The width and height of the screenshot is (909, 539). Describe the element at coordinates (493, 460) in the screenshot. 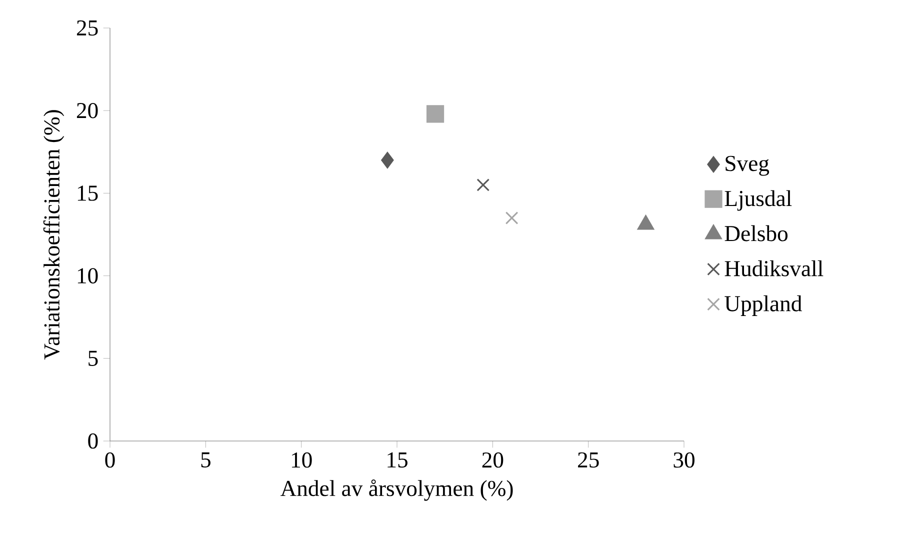

I see `x-tick-label: 20` at that location.